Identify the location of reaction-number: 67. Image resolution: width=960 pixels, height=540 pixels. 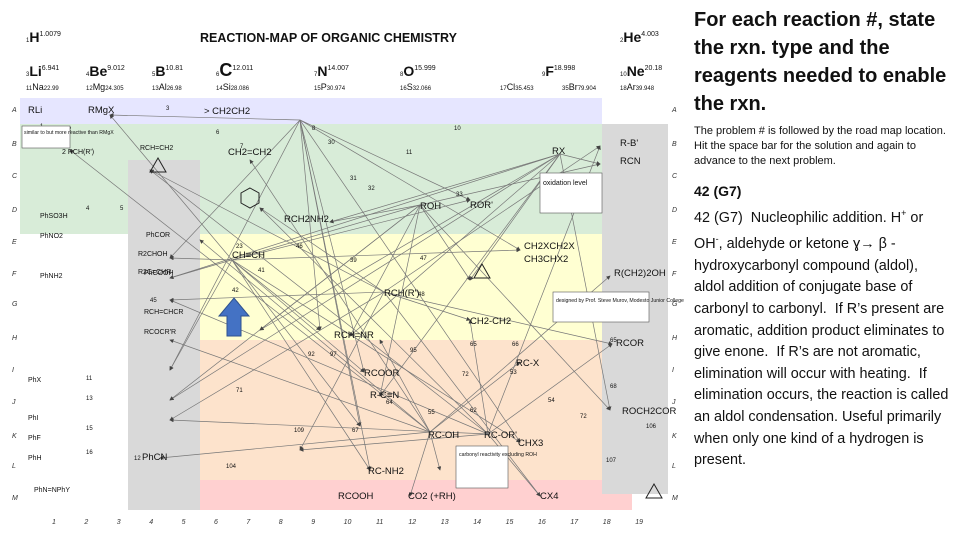
(355, 431).